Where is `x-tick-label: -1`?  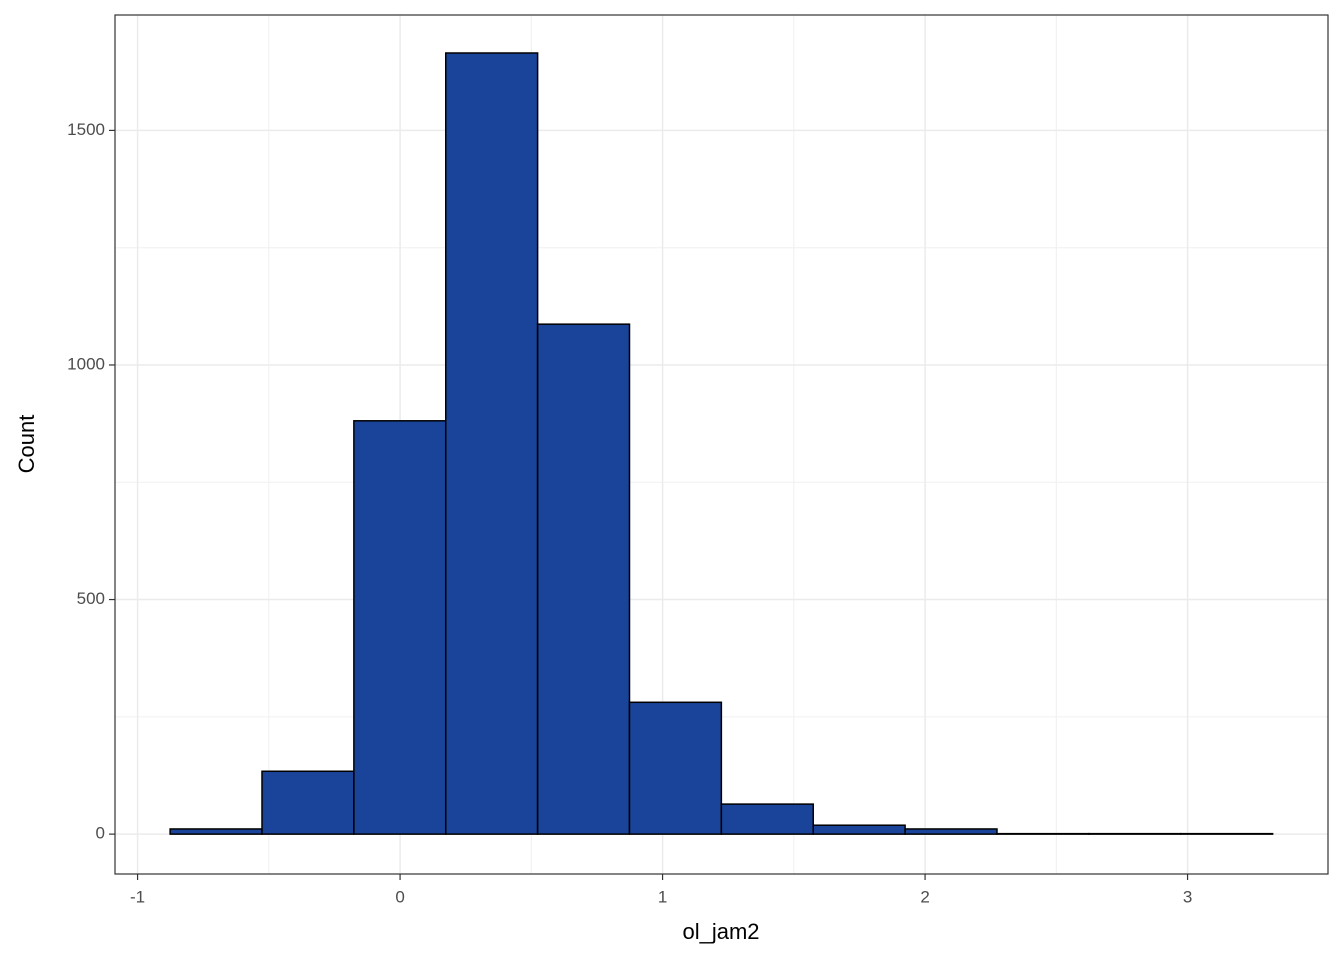 x-tick-label: -1 is located at coordinates (137, 896).